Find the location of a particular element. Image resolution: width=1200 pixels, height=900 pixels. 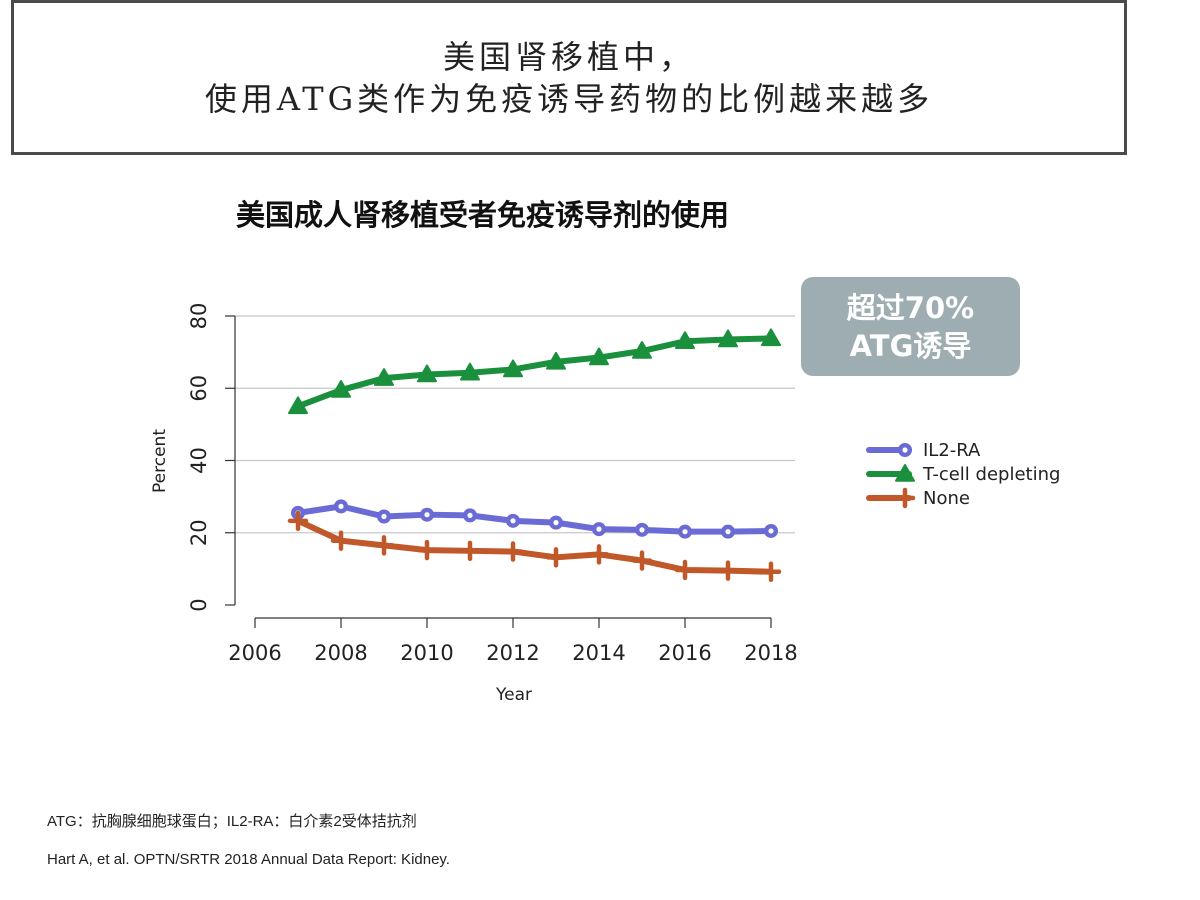

legend-label: IL2-RA is located at coordinates (952, 450).